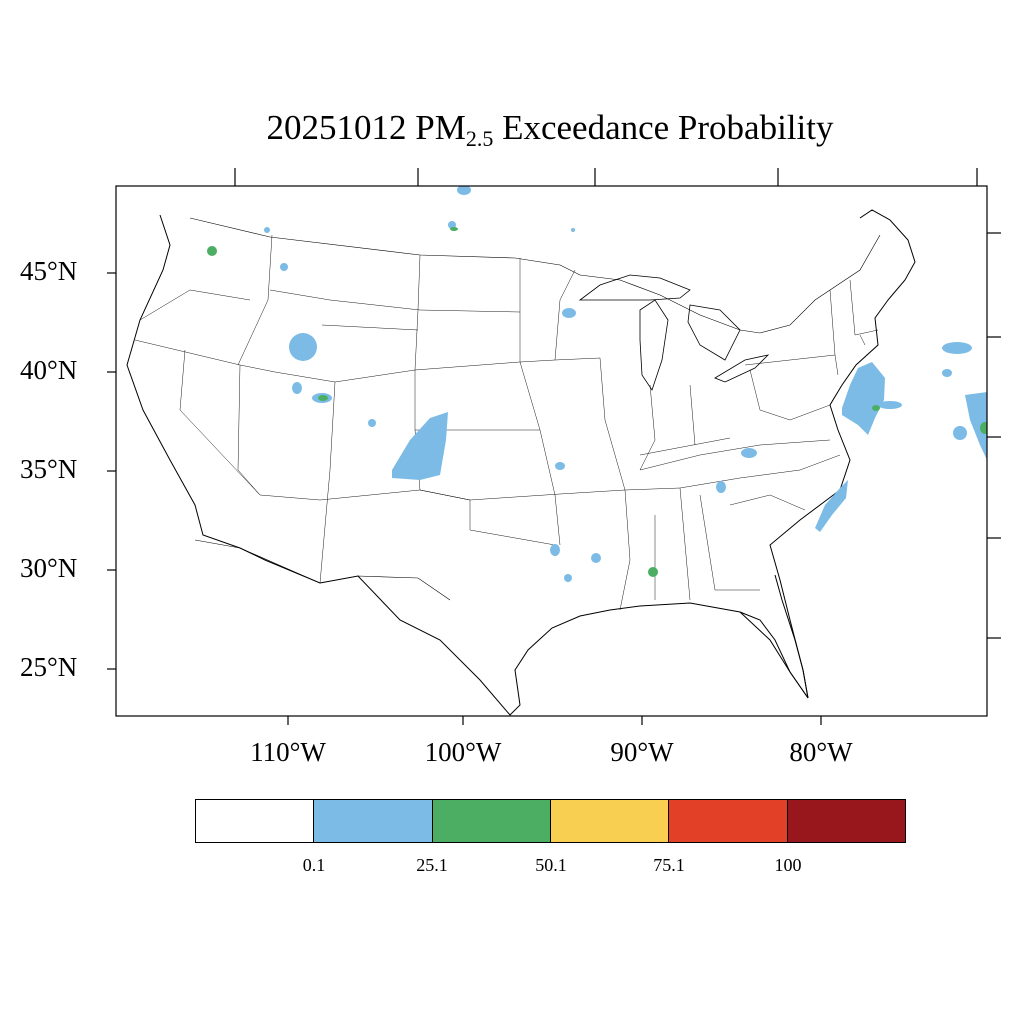 This screenshot has width=1024, height=1024. I want to click on lat-label-30n: 30°N, so click(49, 568).